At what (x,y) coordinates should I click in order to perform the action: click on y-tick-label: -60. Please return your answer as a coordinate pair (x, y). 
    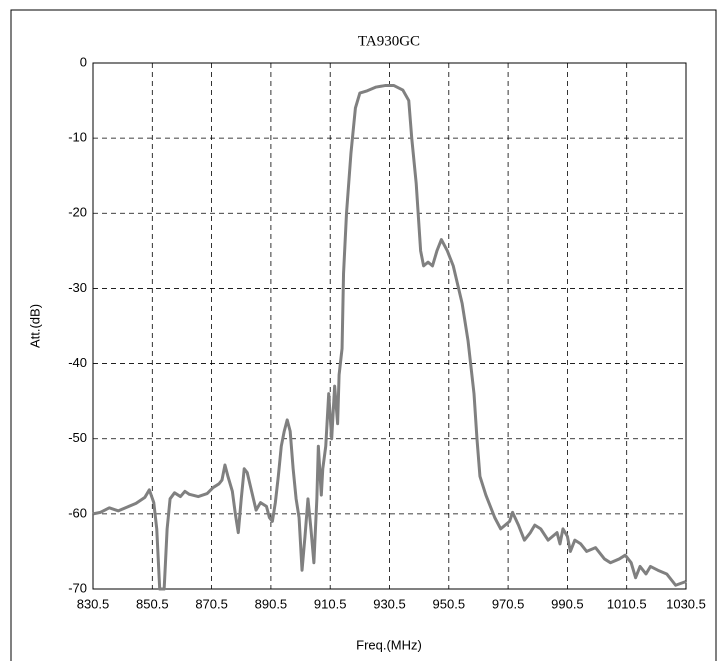
    Looking at the image, I should click on (77, 512).